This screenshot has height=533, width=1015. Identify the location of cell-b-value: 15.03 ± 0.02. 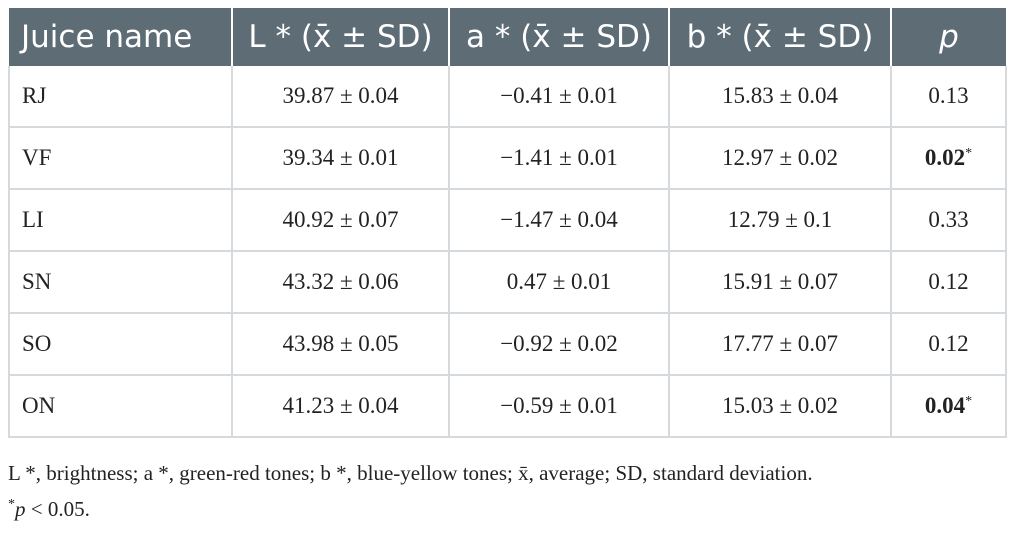
(780, 406).